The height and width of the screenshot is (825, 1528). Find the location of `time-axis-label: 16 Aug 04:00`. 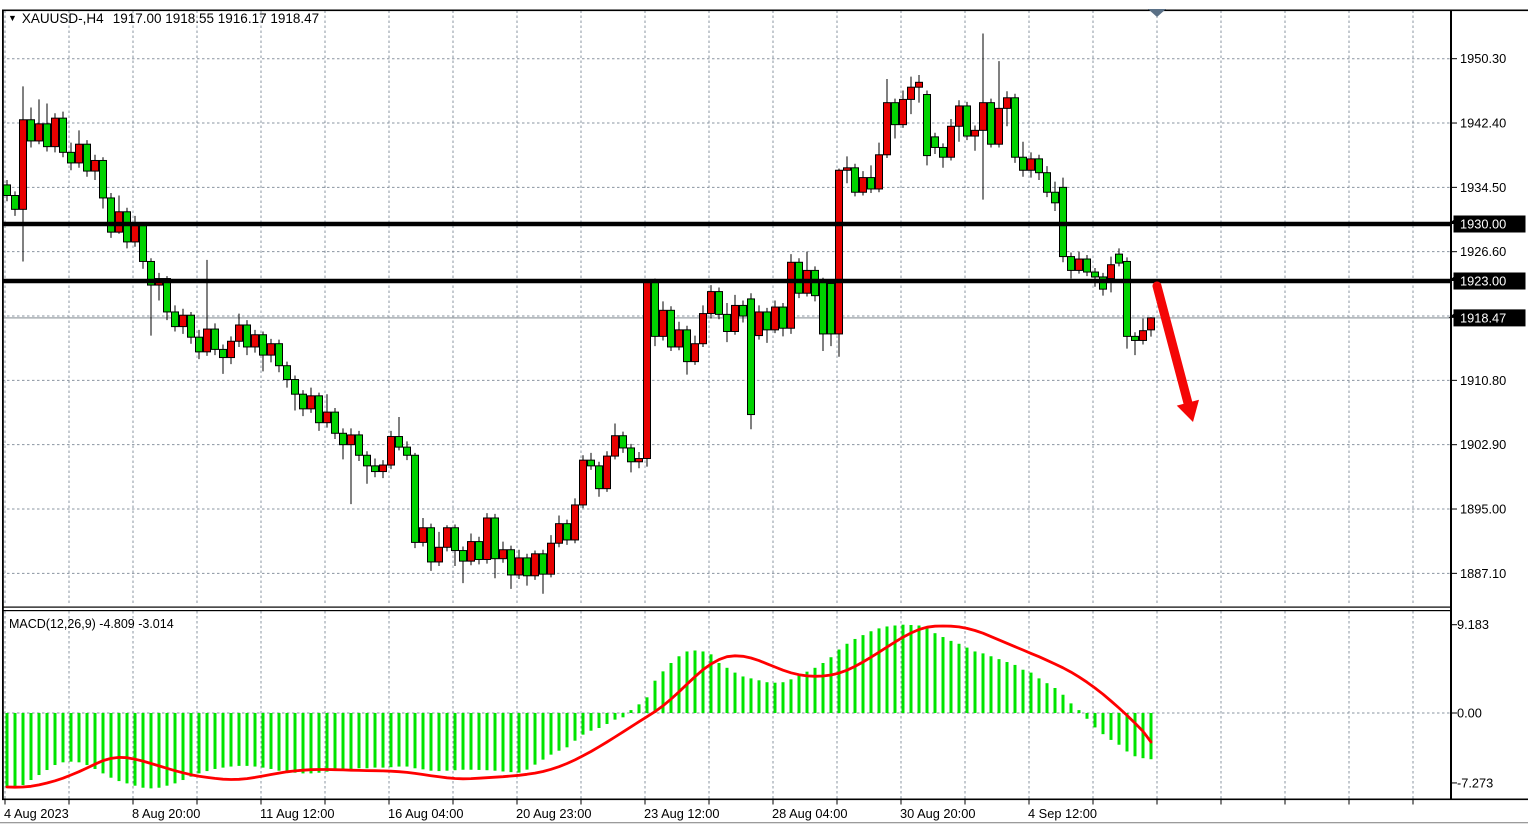

time-axis-label: 16 Aug 04:00 is located at coordinates (425, 813).